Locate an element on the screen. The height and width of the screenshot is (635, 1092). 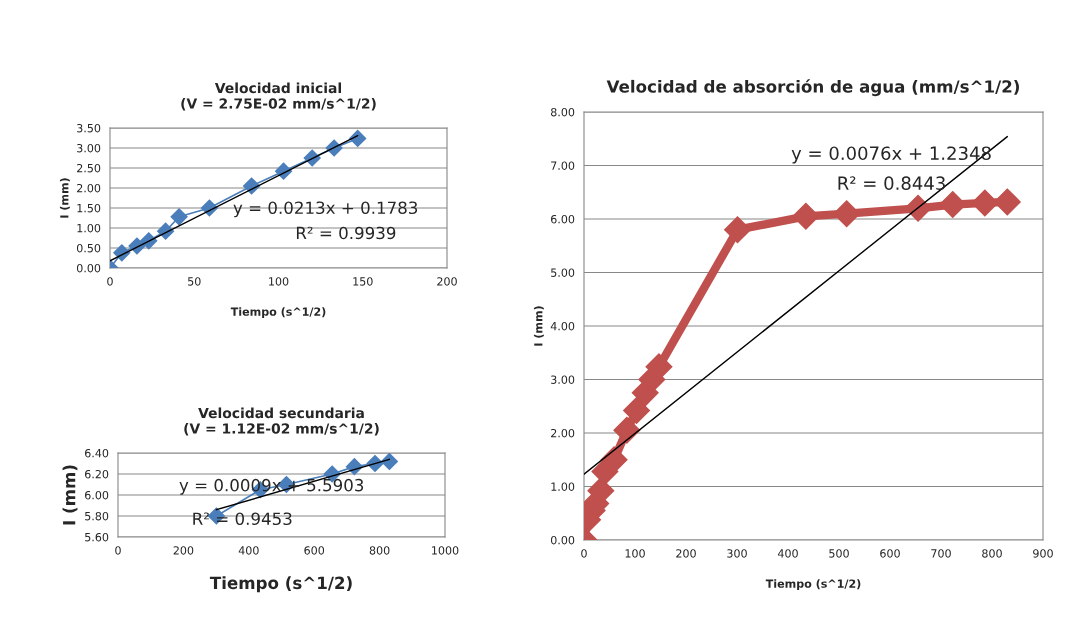
x-tick-label: 300 is located at coordinates (737, 553).